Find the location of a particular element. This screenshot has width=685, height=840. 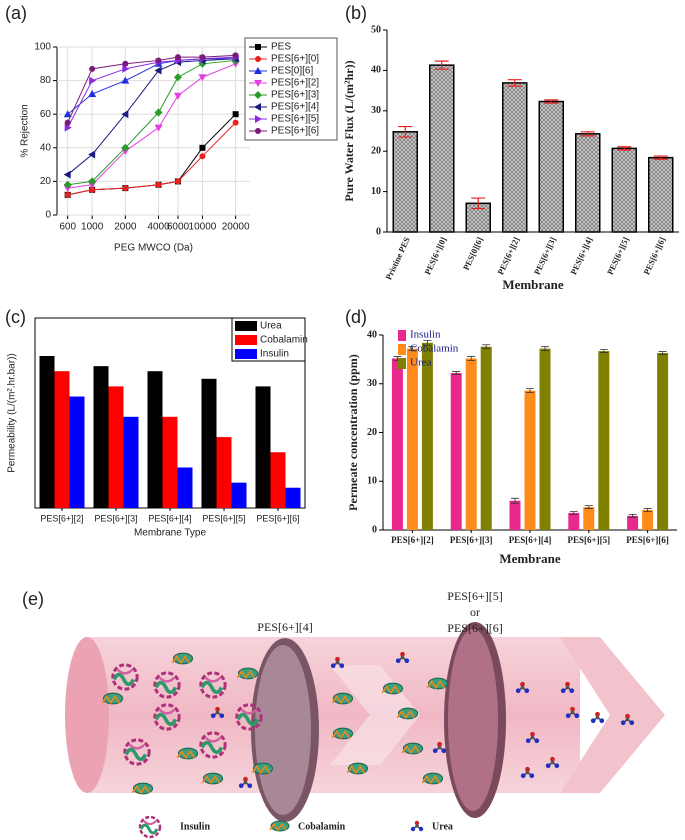

y-axis-label: Pure Water Flux (L/(m²hr)) is located at coordinates (349, 130).